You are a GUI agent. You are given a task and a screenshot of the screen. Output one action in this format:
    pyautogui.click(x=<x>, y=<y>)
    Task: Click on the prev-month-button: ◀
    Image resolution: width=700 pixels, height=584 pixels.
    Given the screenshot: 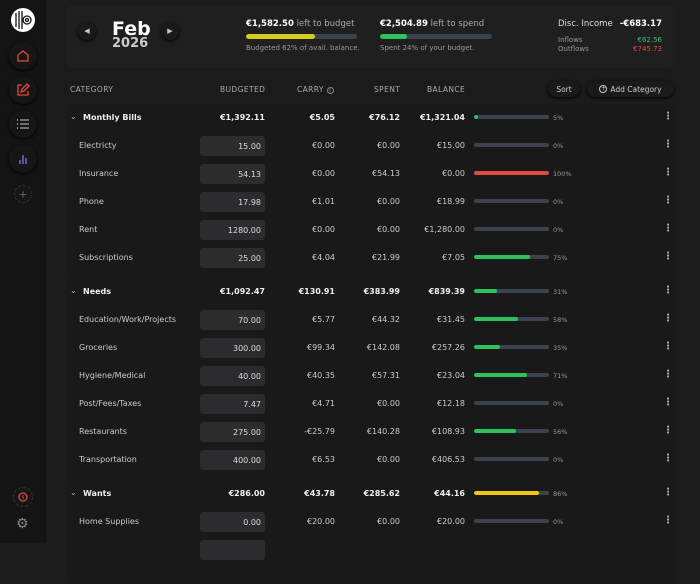 What is the action you would take?
    pyautogui.click(x=87, y=31)
    